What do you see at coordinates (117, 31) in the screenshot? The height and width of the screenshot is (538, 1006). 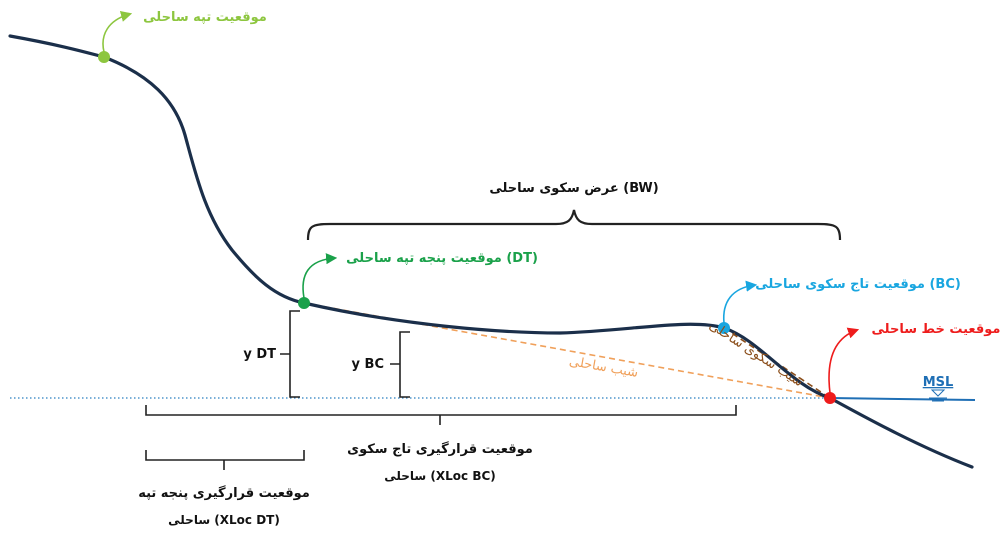 I see `dune-arrow-icon` at bounding box center [117, 31].